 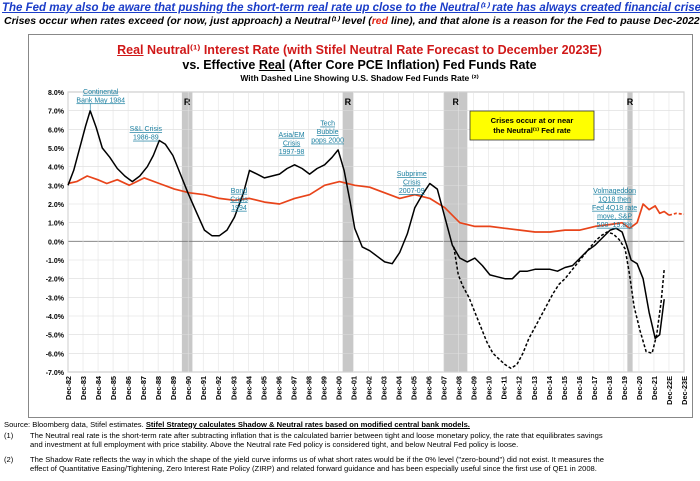 What do you see at coordinates (532, 120) in the screenshot?
I see `callout-text: Crises occur at or near` at bounding box center [532, 120].